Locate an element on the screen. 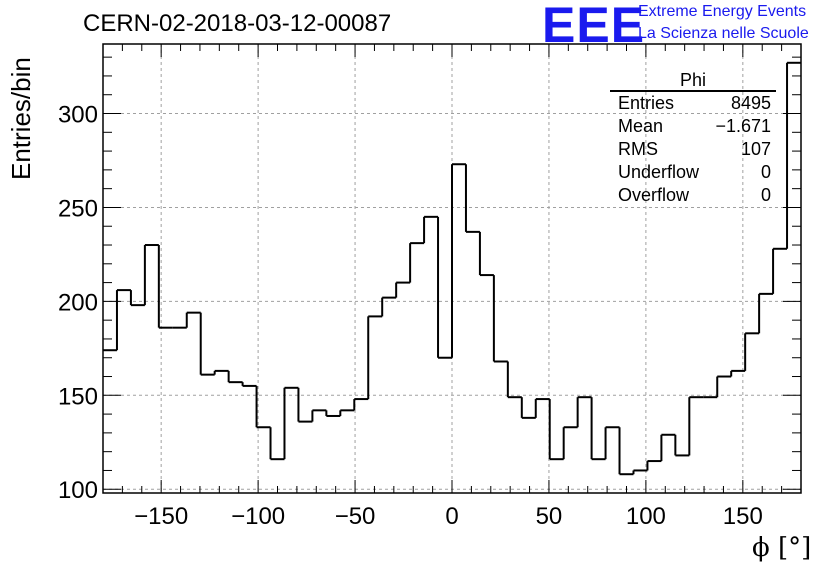  run-title: CERN-02-2018-03-12-00087 is located at coordinates (237, 23).